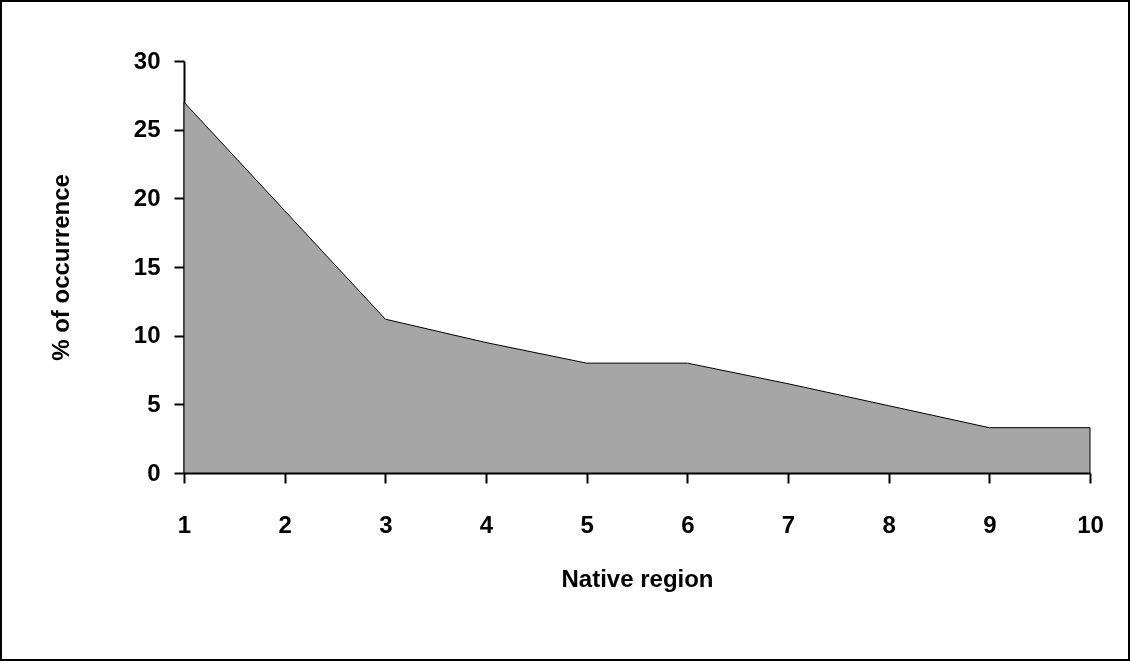 The image size is (1130, 661). What do you see at coordinates (1090, 524) in the screenshot?
I see `x-tick-label: 10` at bounding box center [1090, 524].